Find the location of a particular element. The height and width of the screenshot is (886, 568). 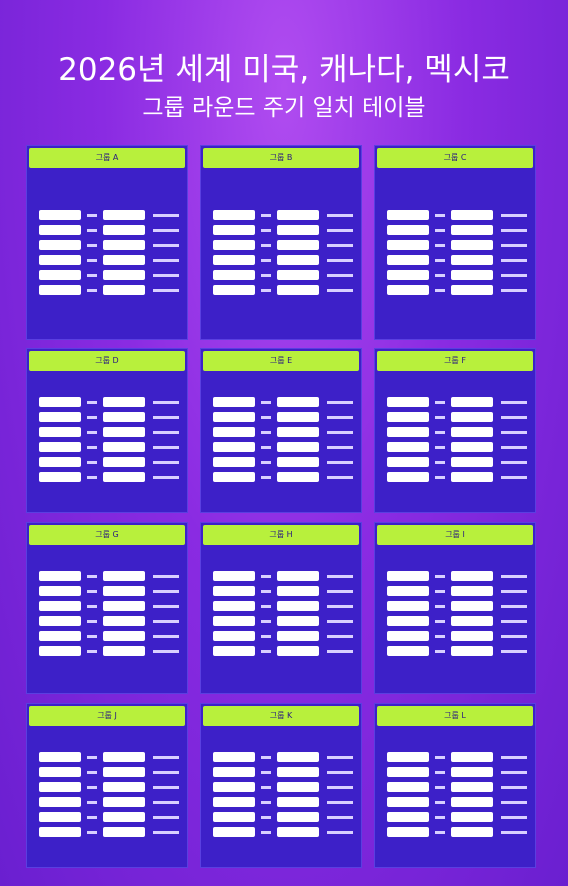

group-panel: 그룹 E is located at coordinates (281, 430).